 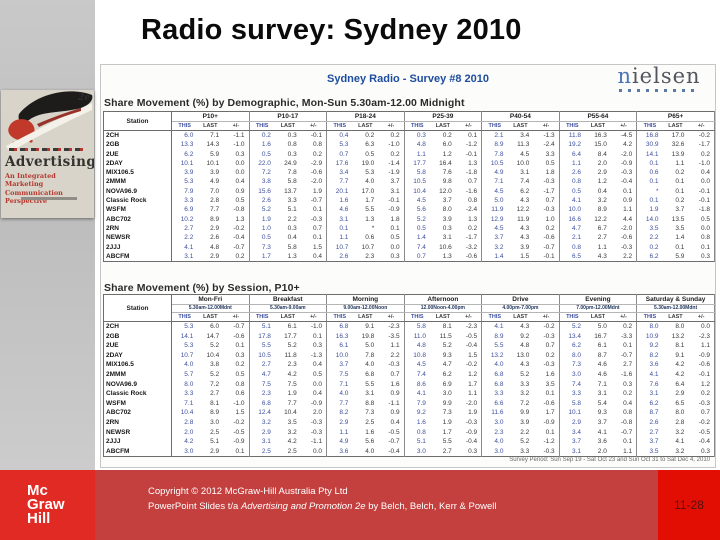 I want to click on value-cell: *, so click(x=657, y=191).